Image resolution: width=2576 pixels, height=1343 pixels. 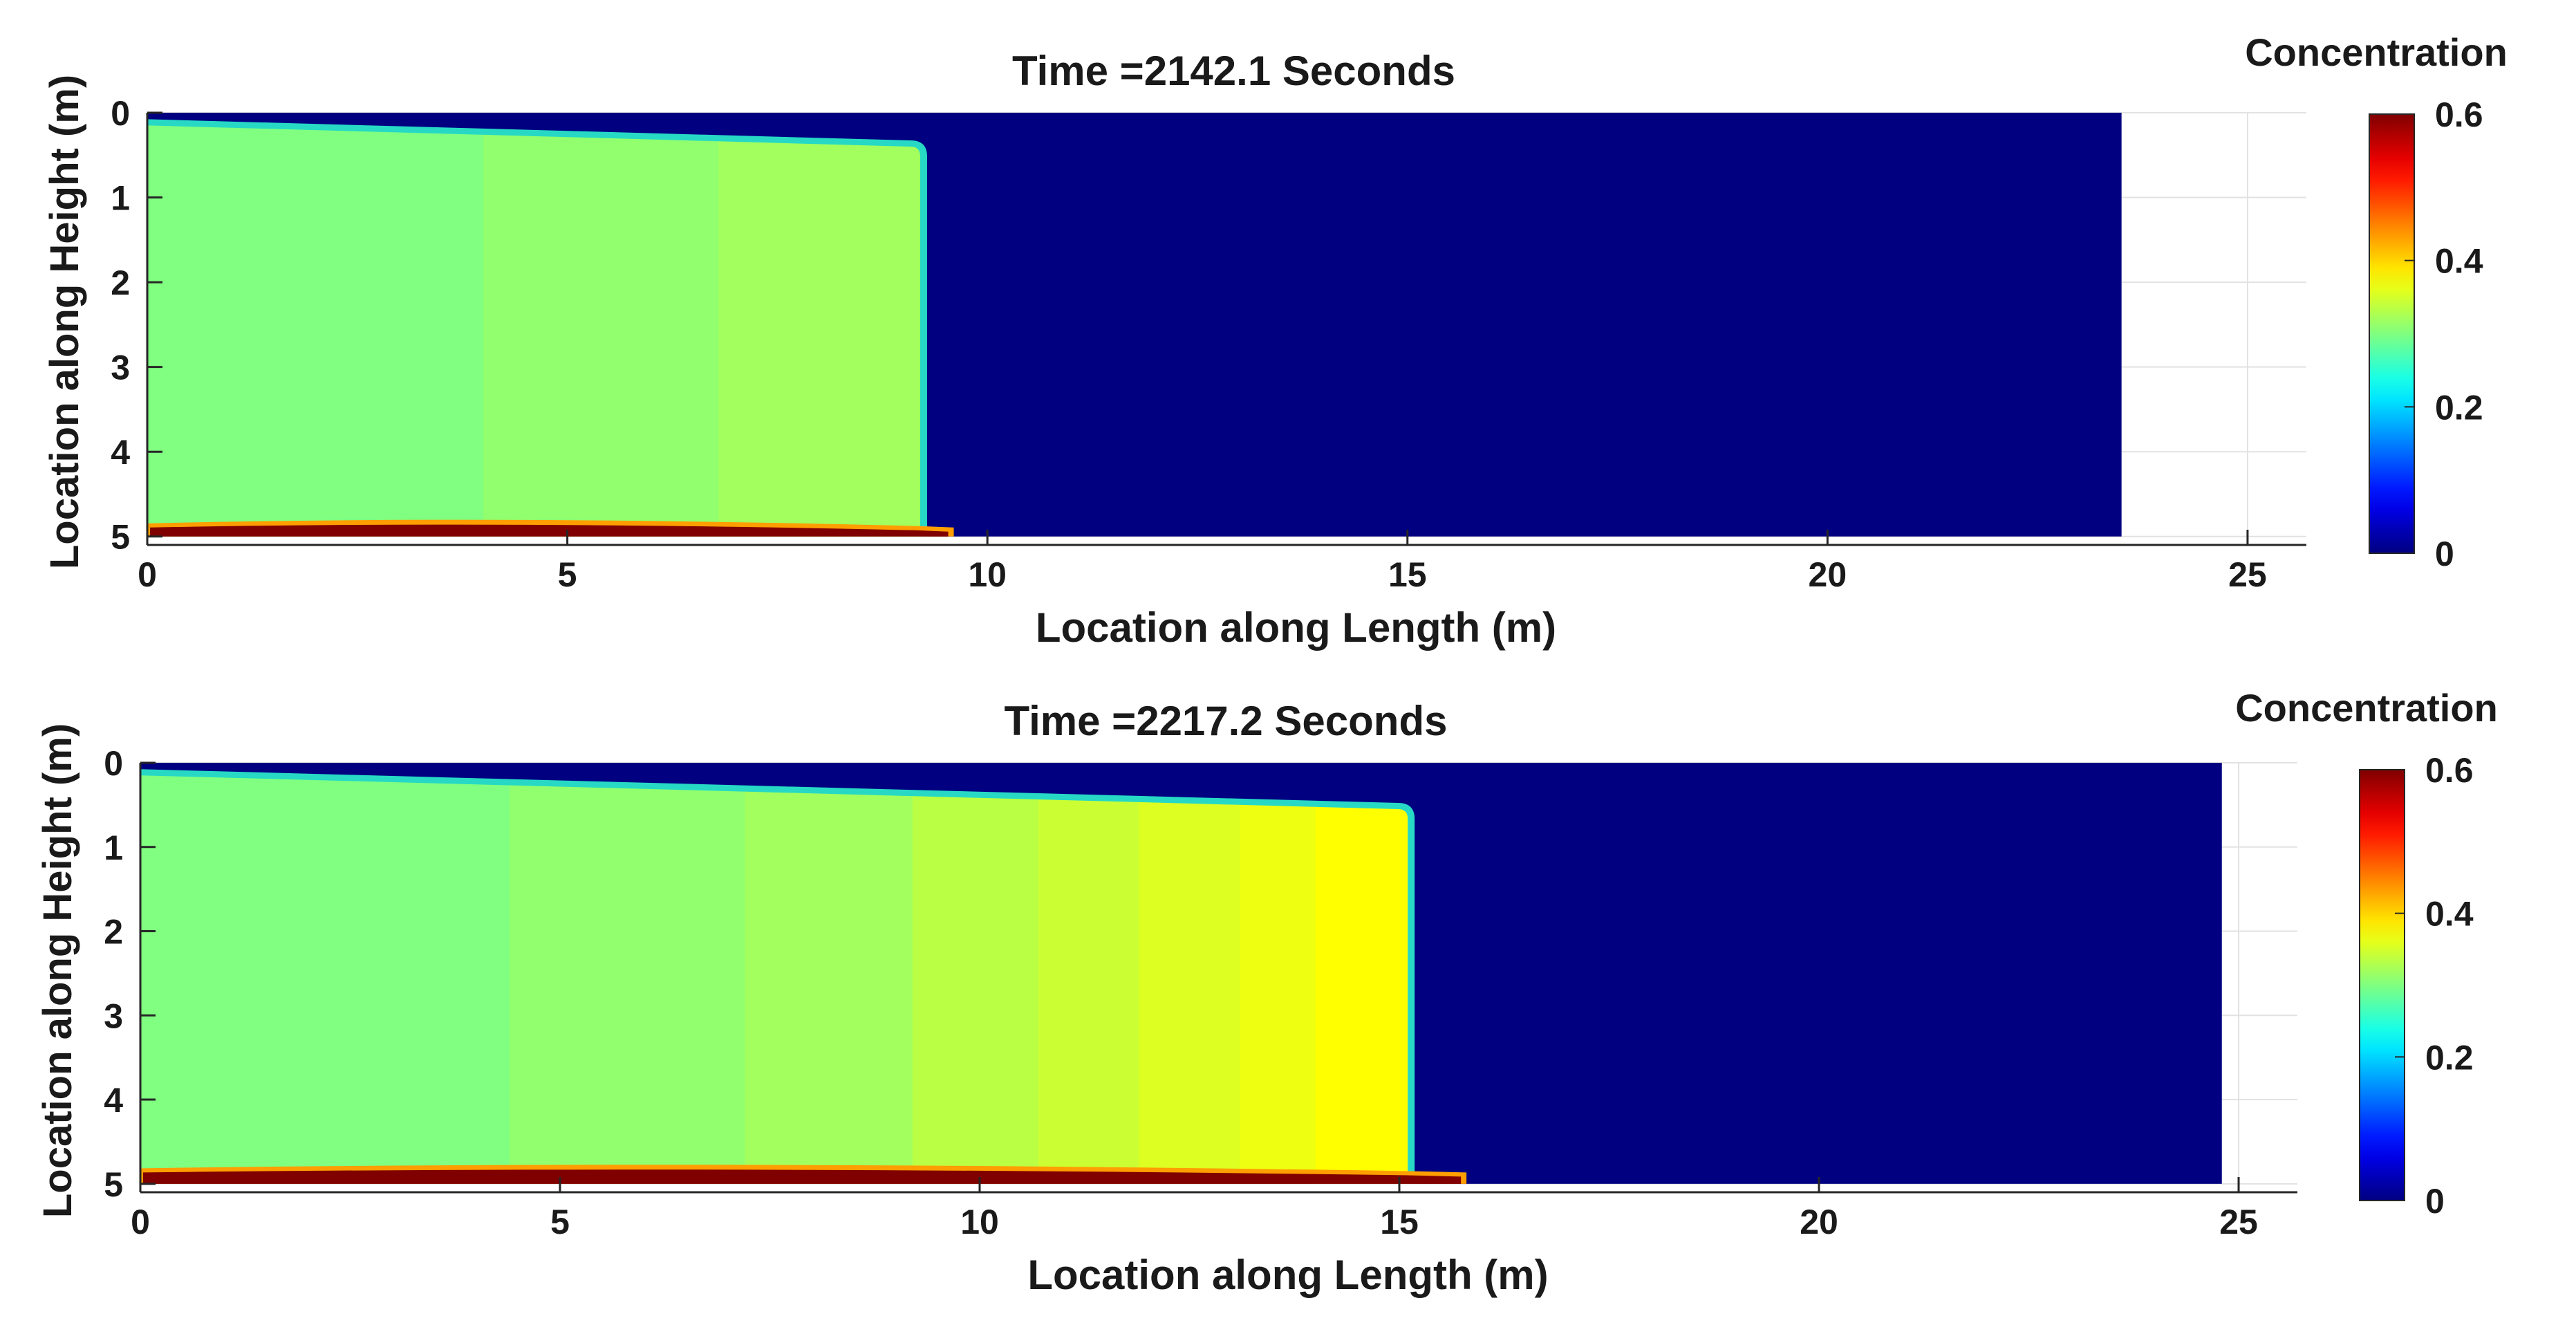 I want to click on chart-title: Time =2142.1 Seconds, so click(x=1233, y=71).